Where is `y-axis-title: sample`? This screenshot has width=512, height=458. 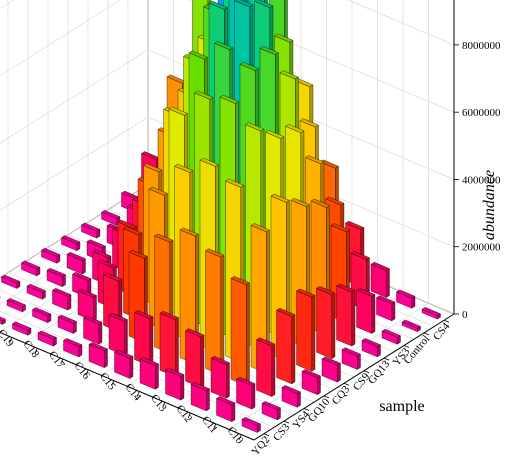 y-axis-title: sample is located at coordinates (401, 406).